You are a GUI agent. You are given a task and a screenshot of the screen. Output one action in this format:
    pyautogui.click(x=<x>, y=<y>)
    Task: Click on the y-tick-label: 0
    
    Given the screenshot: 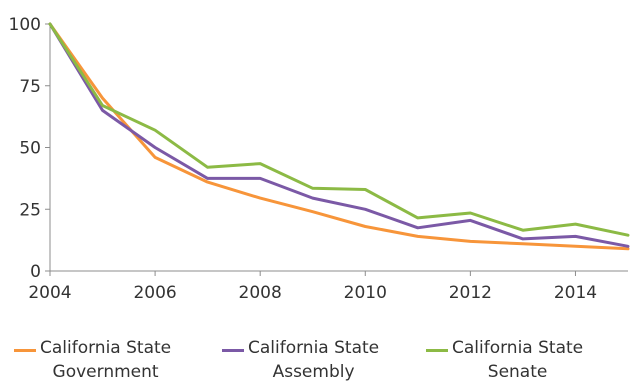 What is the action you would take?
    pyautogui.click(x=35, y=272)
    